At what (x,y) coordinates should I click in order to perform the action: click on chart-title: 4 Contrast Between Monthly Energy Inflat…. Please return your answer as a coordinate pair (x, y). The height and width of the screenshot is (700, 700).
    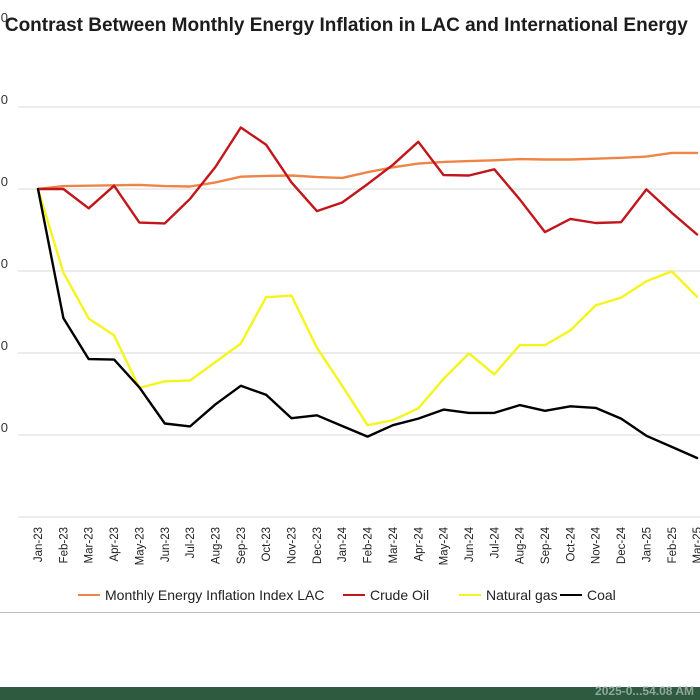
    Looking at the image, I should click on (344, 25).